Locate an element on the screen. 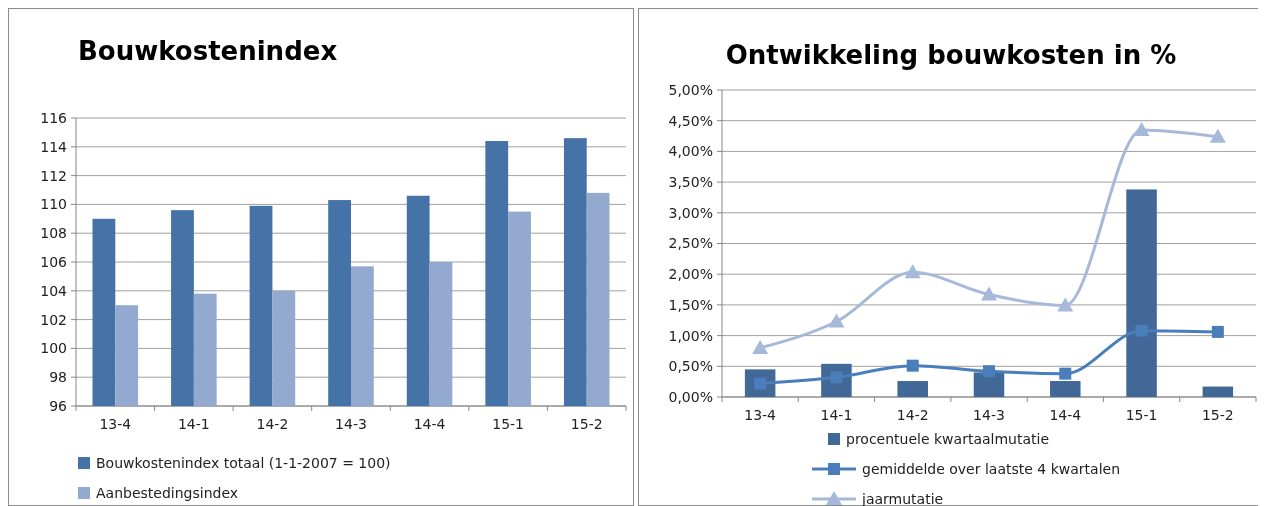 This screenshot has width=1266, height=506. y-tick-label: 2,00% is located at coordinates (690, 274).